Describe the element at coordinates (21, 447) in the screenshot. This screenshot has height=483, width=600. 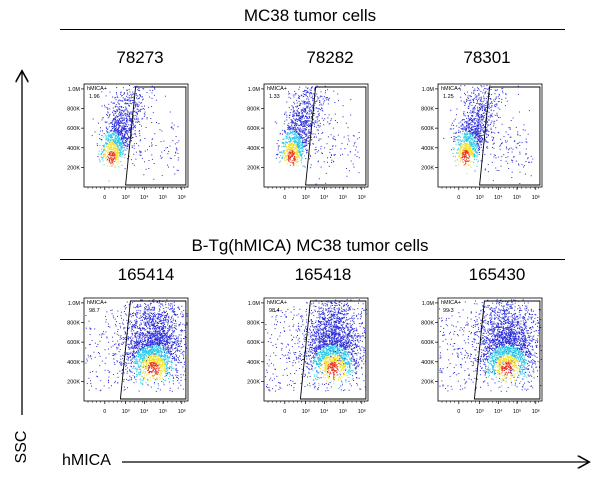
I see `y-axis-label: SSC` at that location.